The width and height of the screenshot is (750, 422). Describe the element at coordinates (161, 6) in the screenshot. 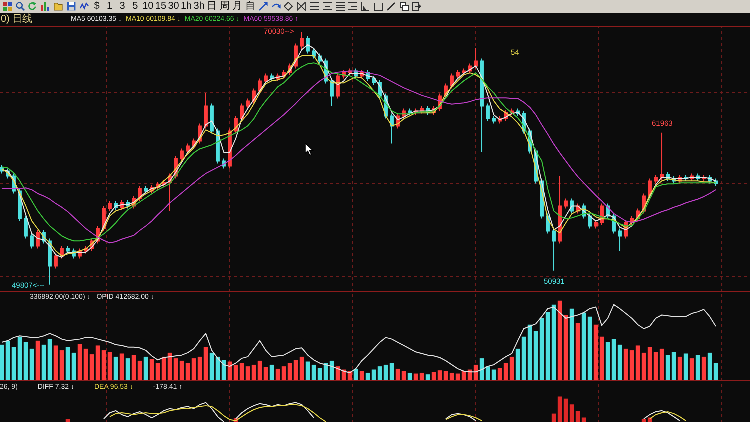

I see `text: 15` at that location.